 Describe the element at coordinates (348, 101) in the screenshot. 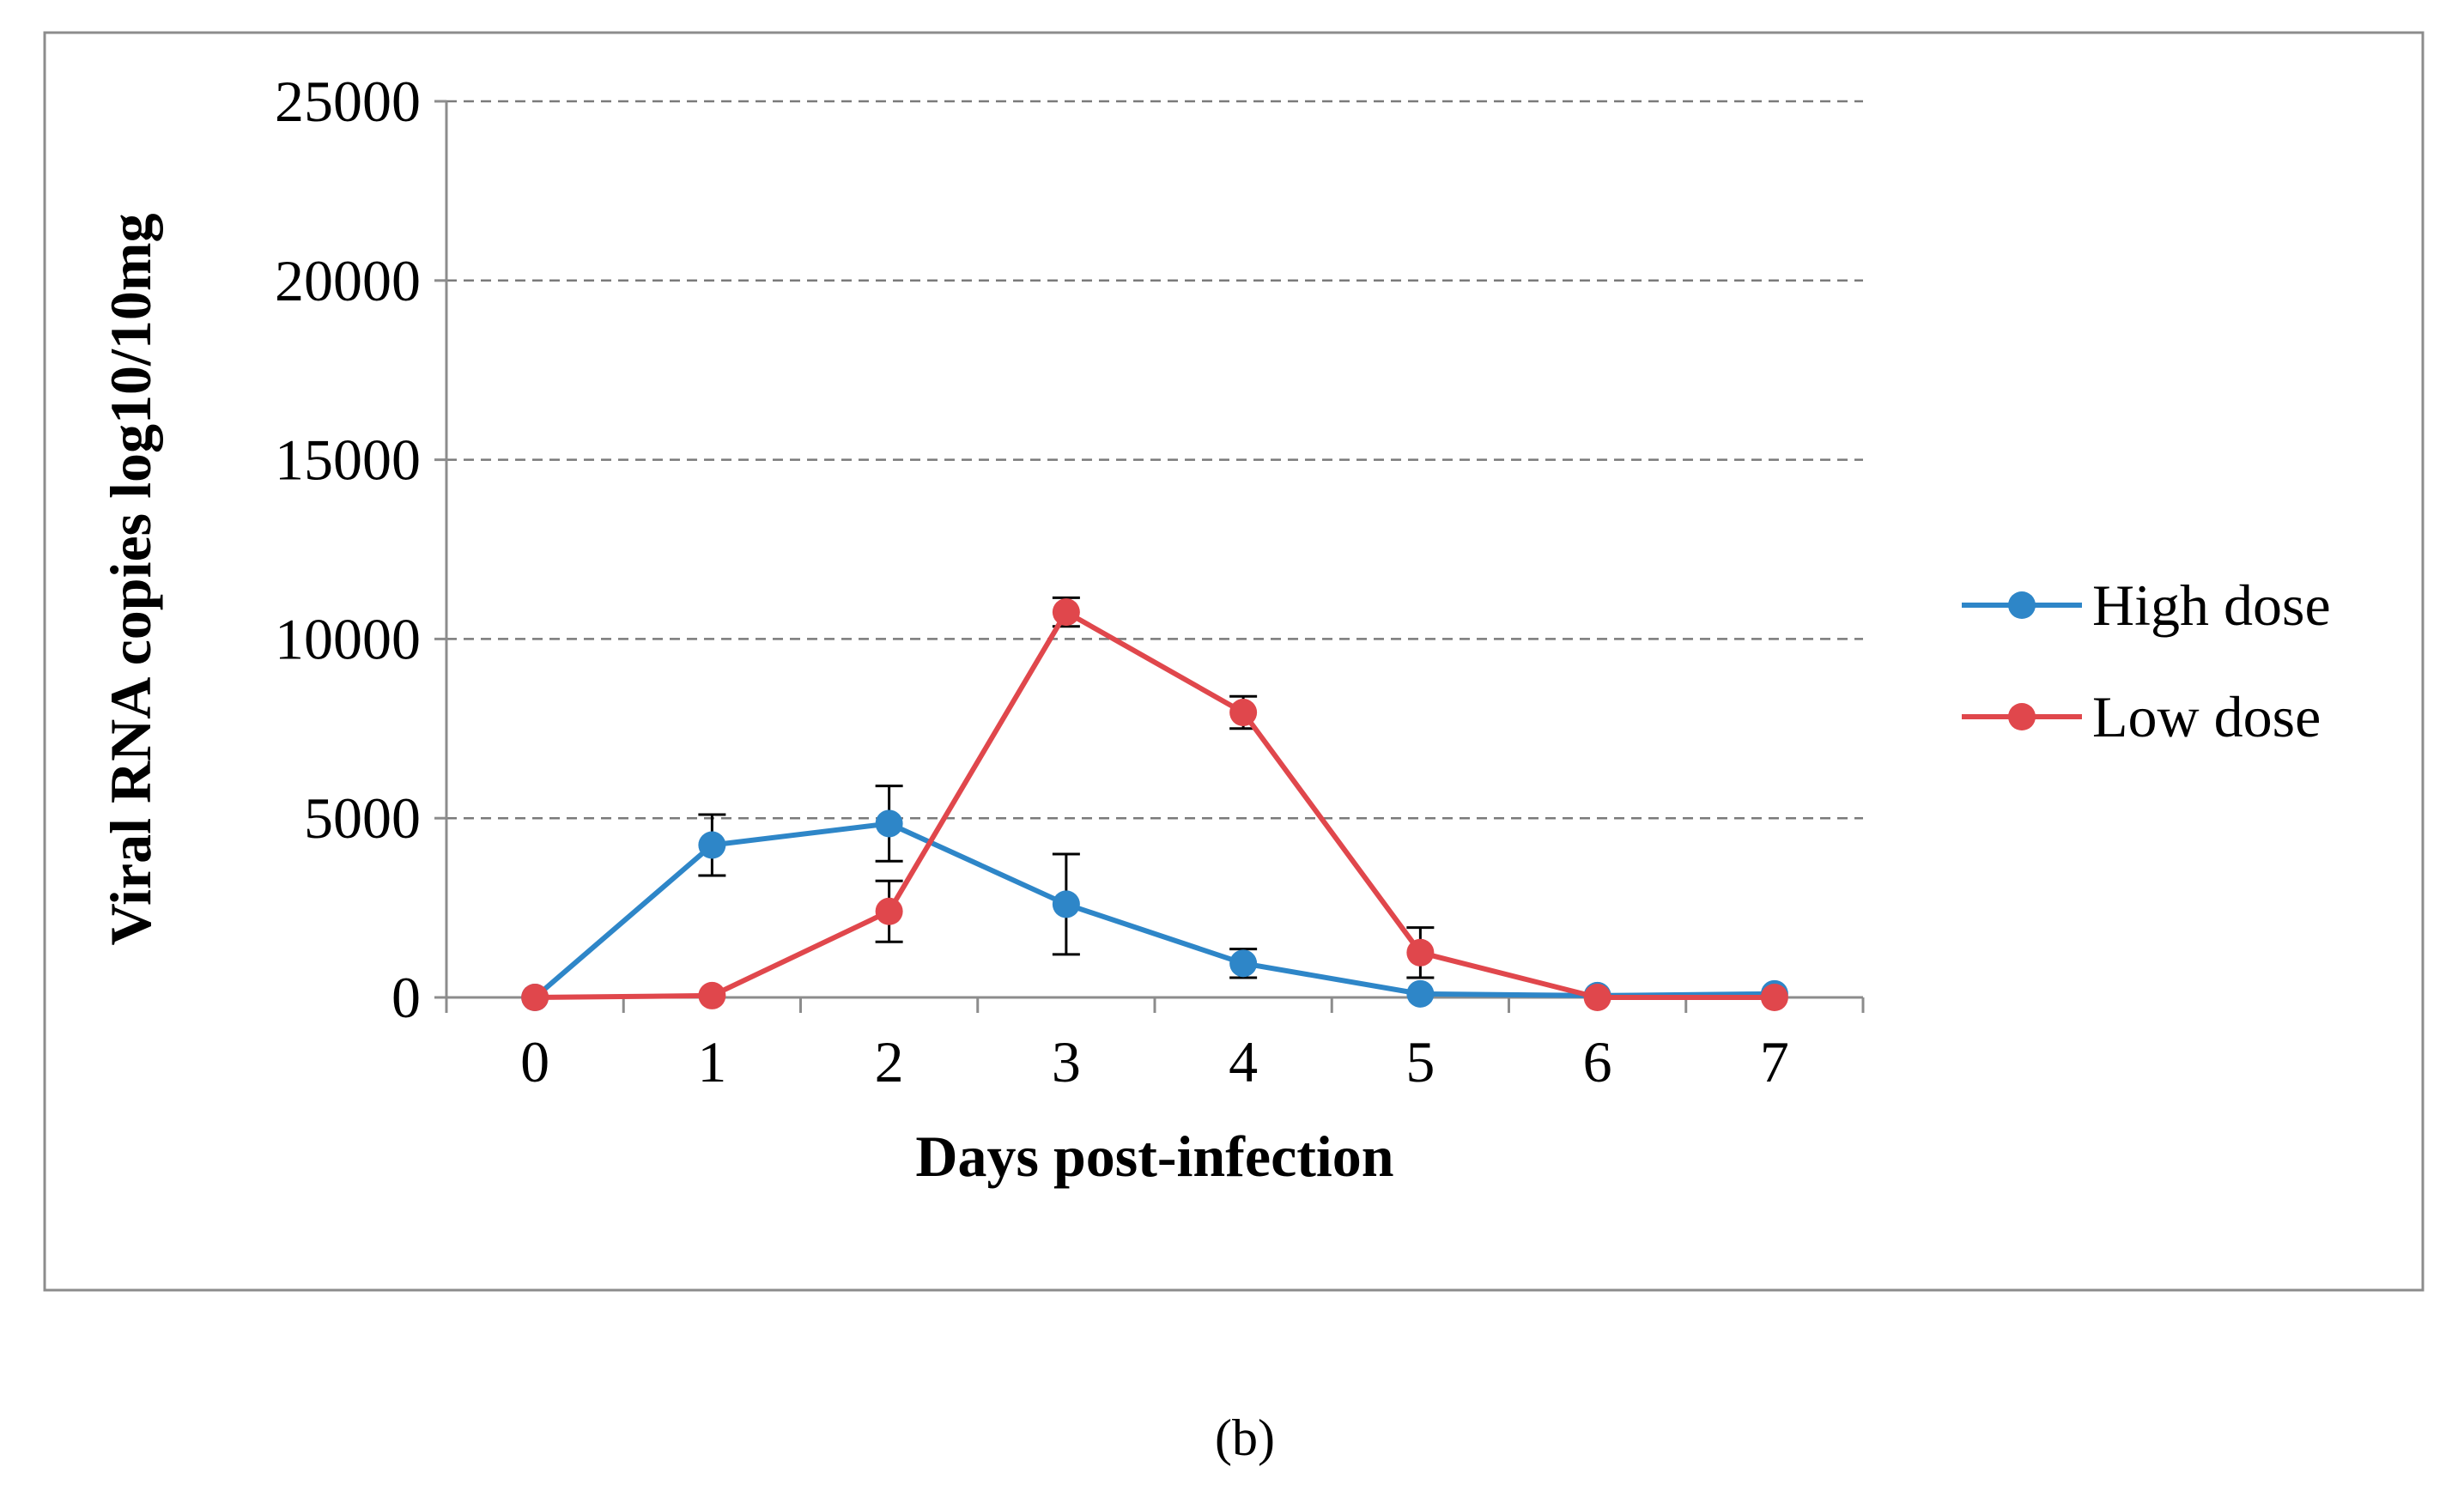

I see `y-tick-label: 25000` at that location.